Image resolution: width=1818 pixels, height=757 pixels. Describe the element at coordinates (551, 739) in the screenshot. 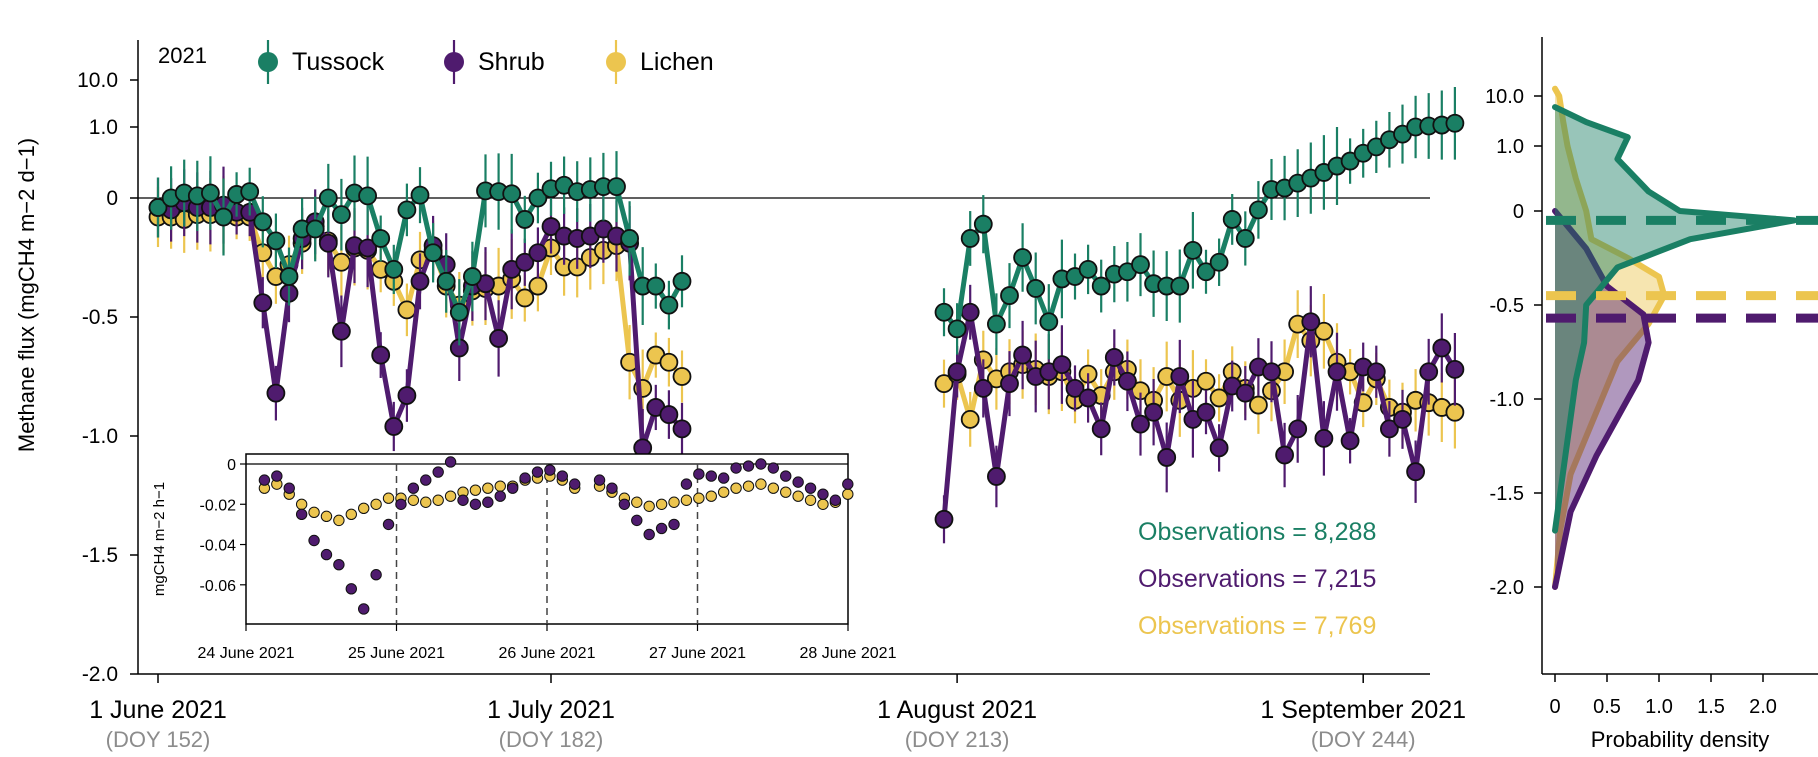

I see `main-x-tick-doy: (DOY 182)` at that location.